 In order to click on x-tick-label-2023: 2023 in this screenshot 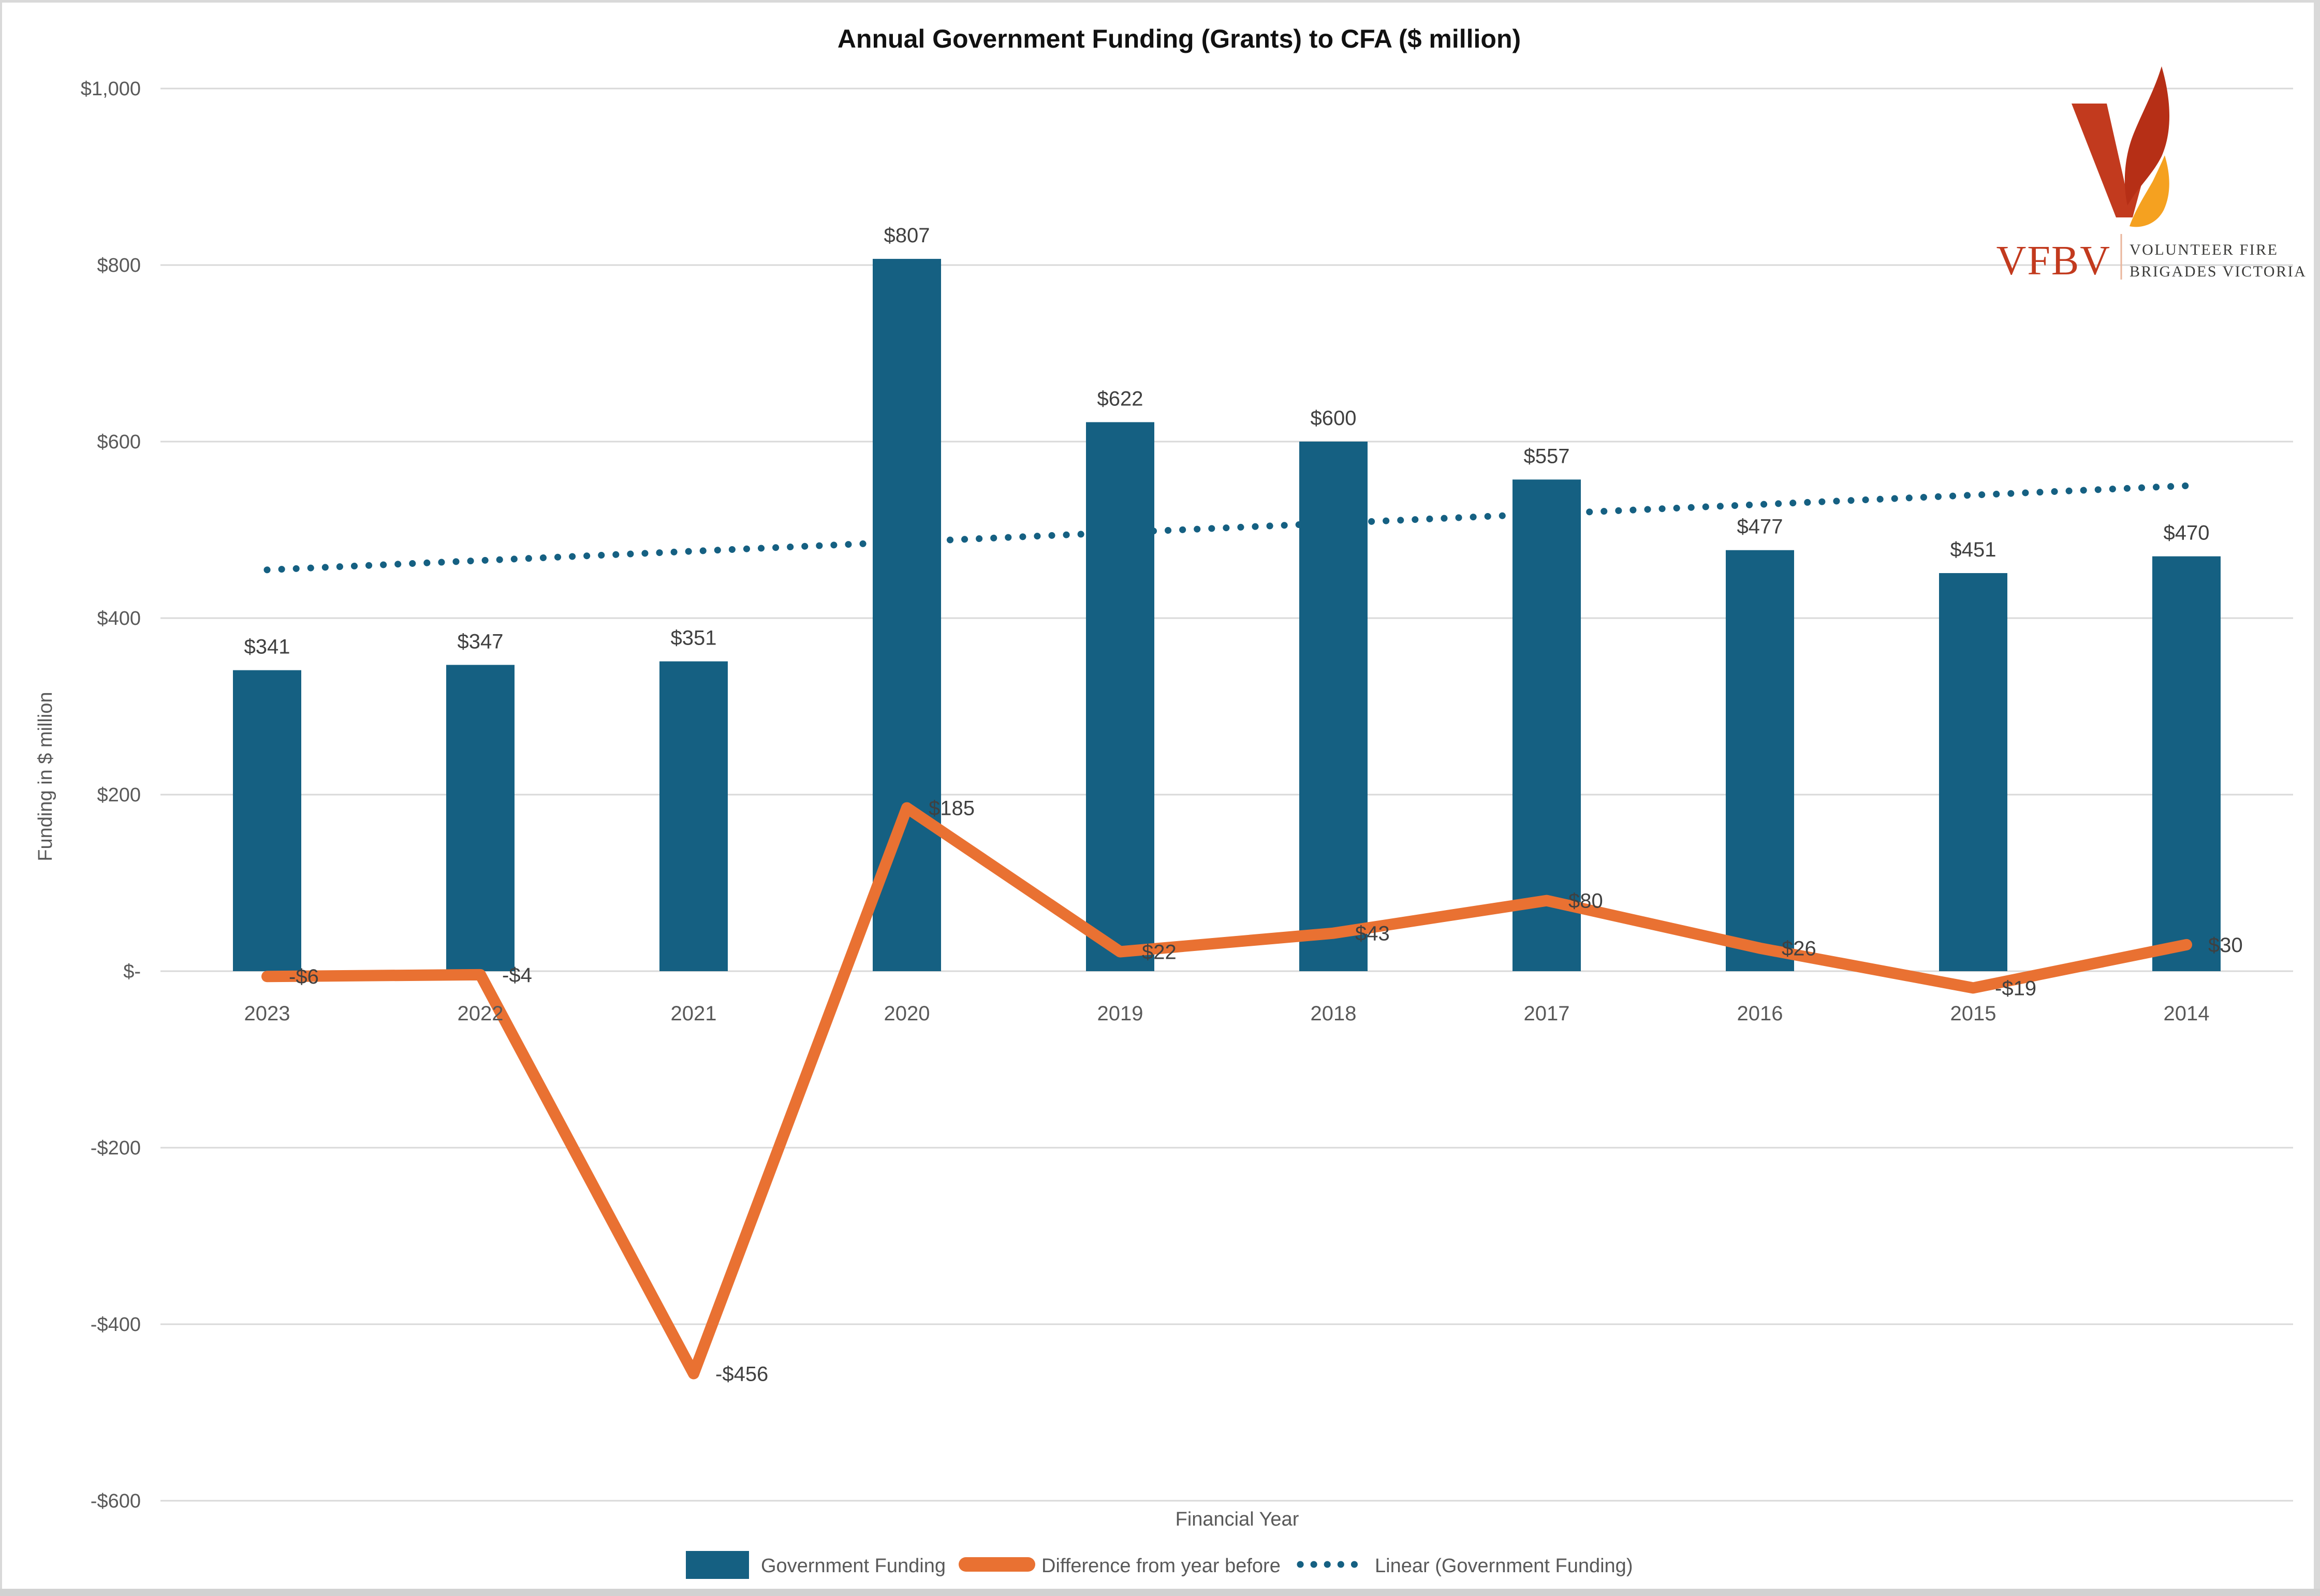, I will do `click(267, 1013)`.